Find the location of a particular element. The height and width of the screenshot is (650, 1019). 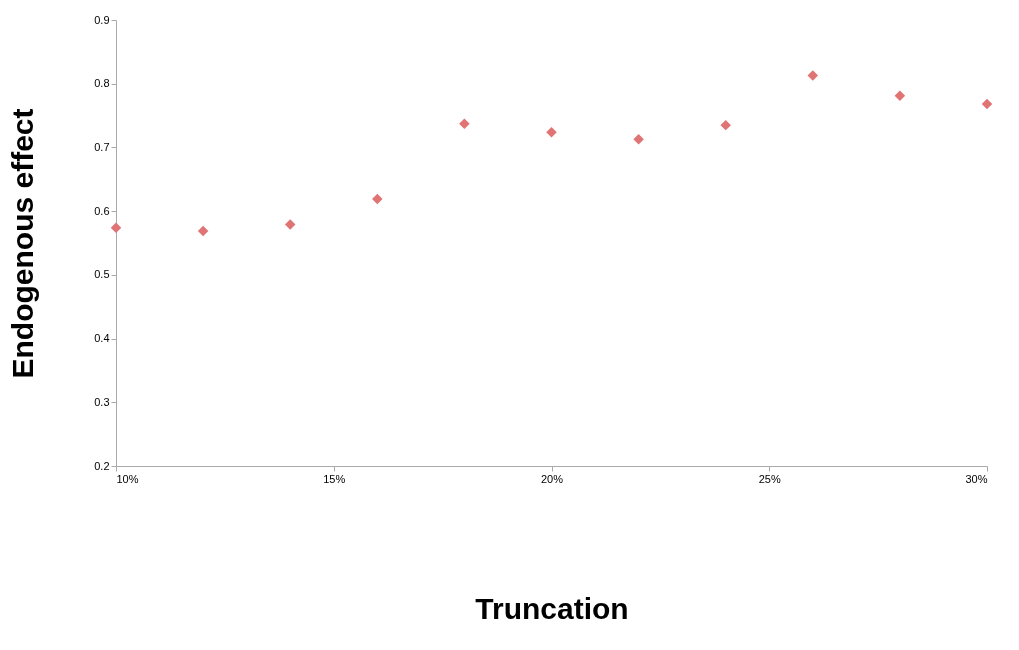

y-tick-label: 0.9 is located at coordinates (102, 19).